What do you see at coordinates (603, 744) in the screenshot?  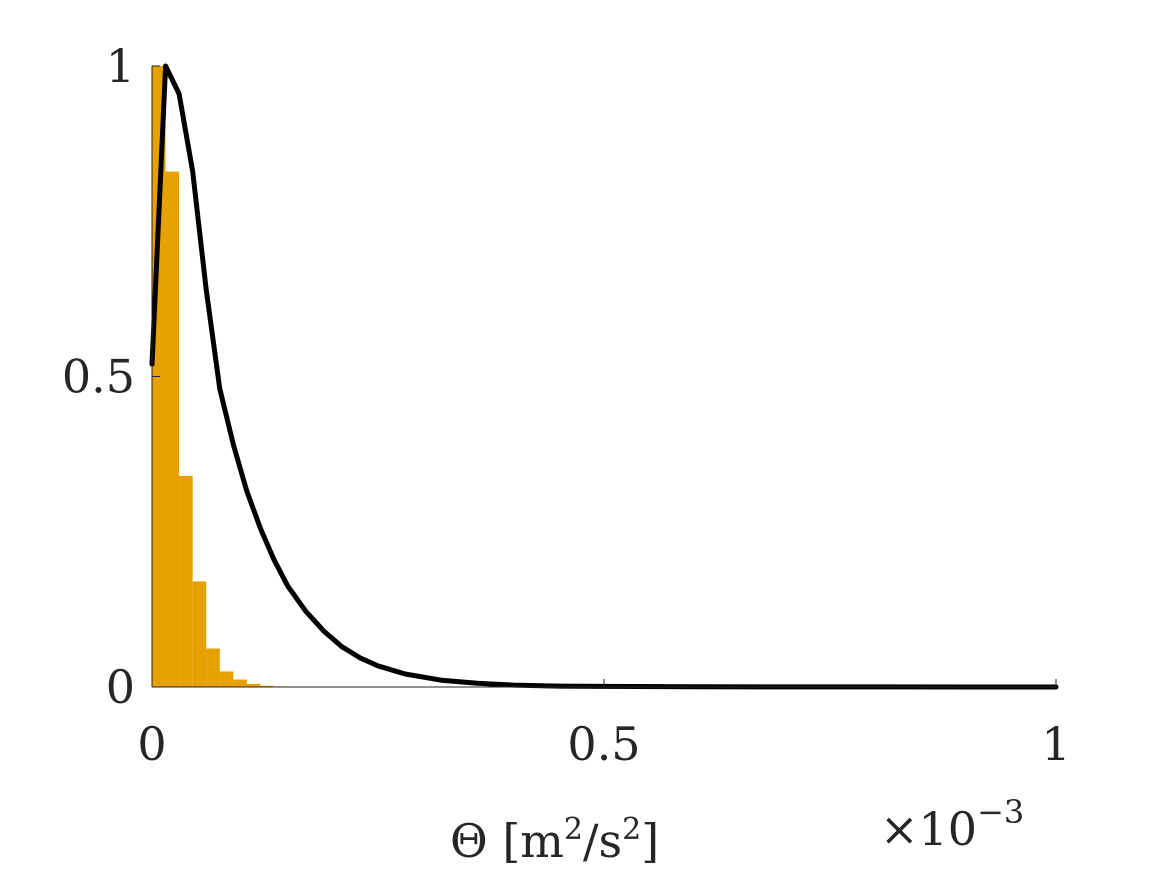 I see `x-tick-label: 0.5` at bounding box center [603, 744].